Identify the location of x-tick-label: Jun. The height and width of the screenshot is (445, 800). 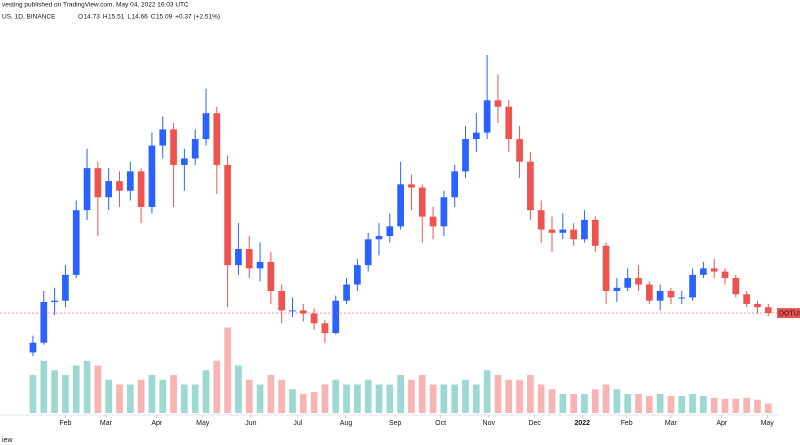
(250, 423).